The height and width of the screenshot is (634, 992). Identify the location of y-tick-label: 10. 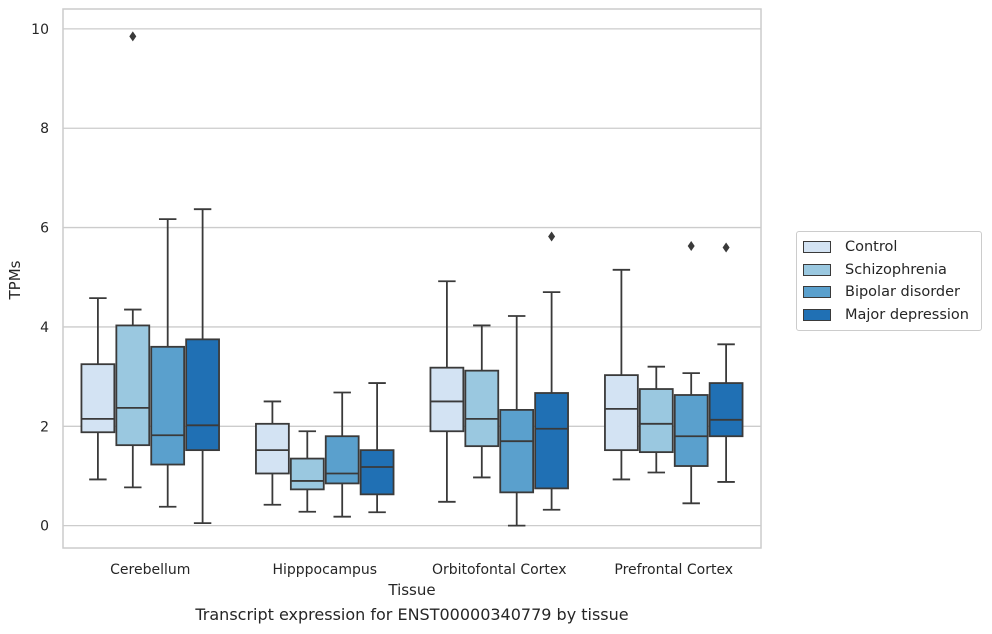
(40, 30).